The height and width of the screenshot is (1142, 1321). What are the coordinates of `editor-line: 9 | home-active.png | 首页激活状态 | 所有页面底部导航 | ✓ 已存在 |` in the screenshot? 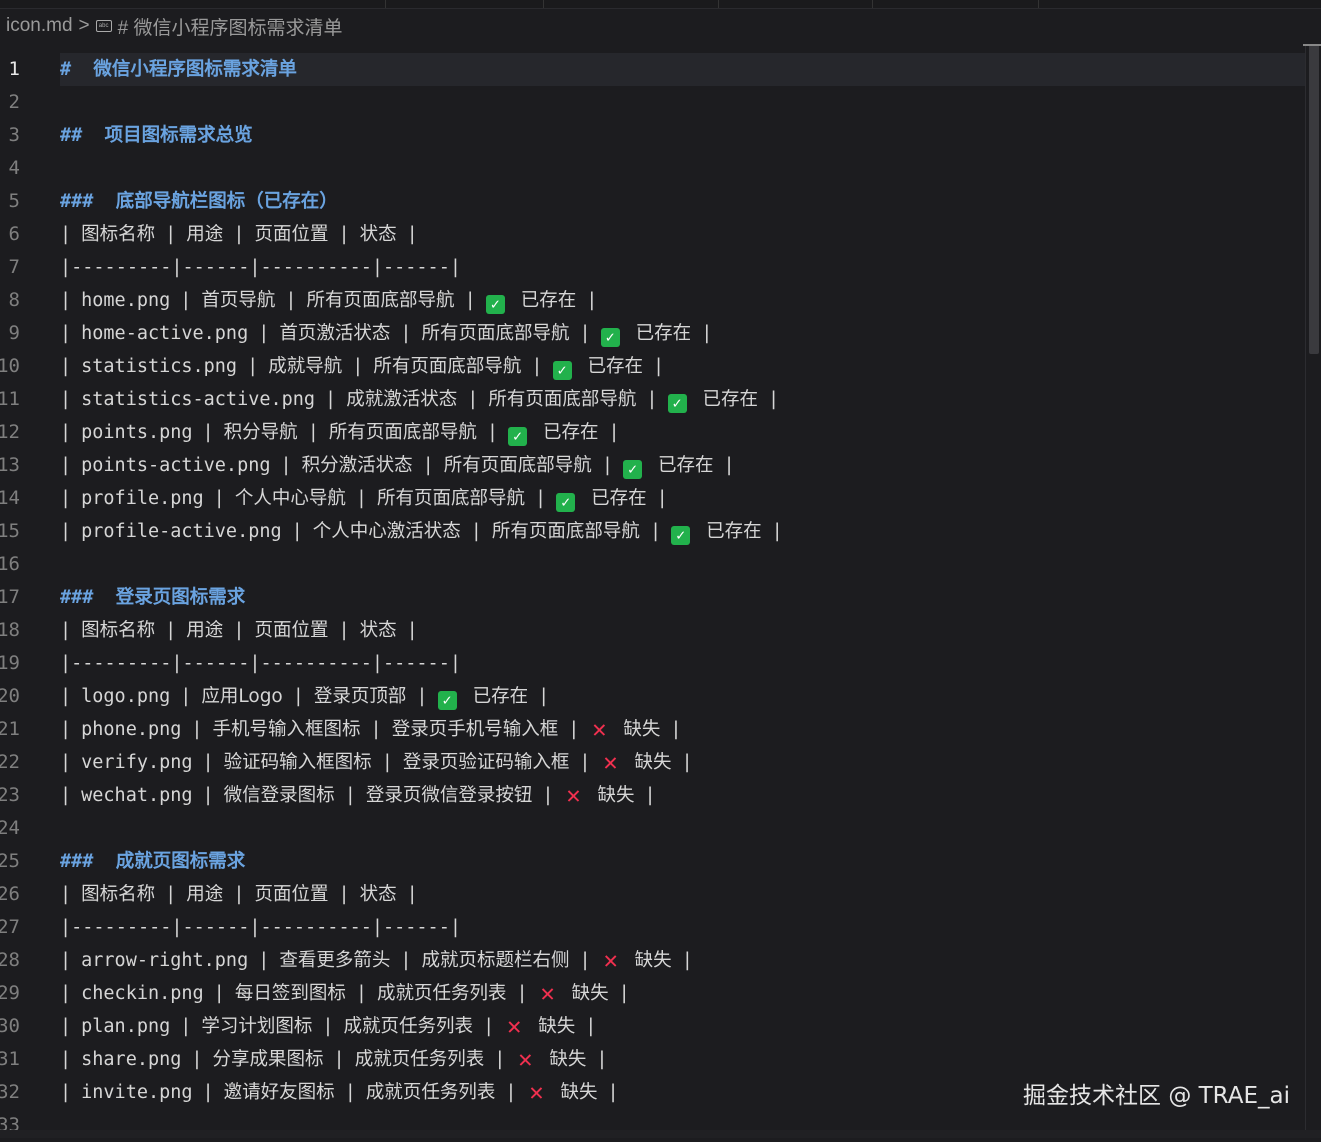 It's located at (652, 333).